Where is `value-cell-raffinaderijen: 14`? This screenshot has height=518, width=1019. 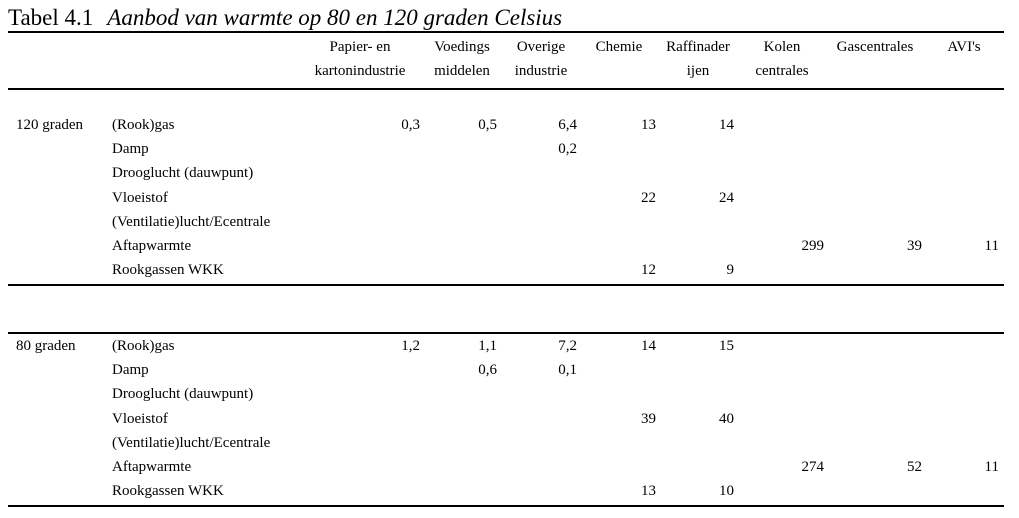
value-cell-raffinaderijen: 14 is located at coordinates (726, 125).